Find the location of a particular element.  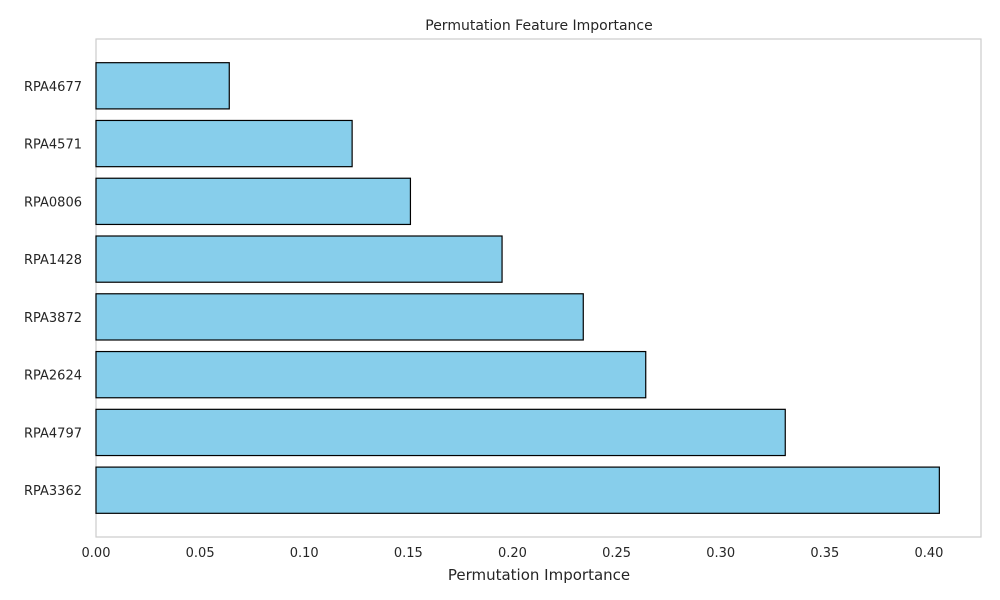

y-tick-label: RPA1428 is located at coordinates (53, 260).